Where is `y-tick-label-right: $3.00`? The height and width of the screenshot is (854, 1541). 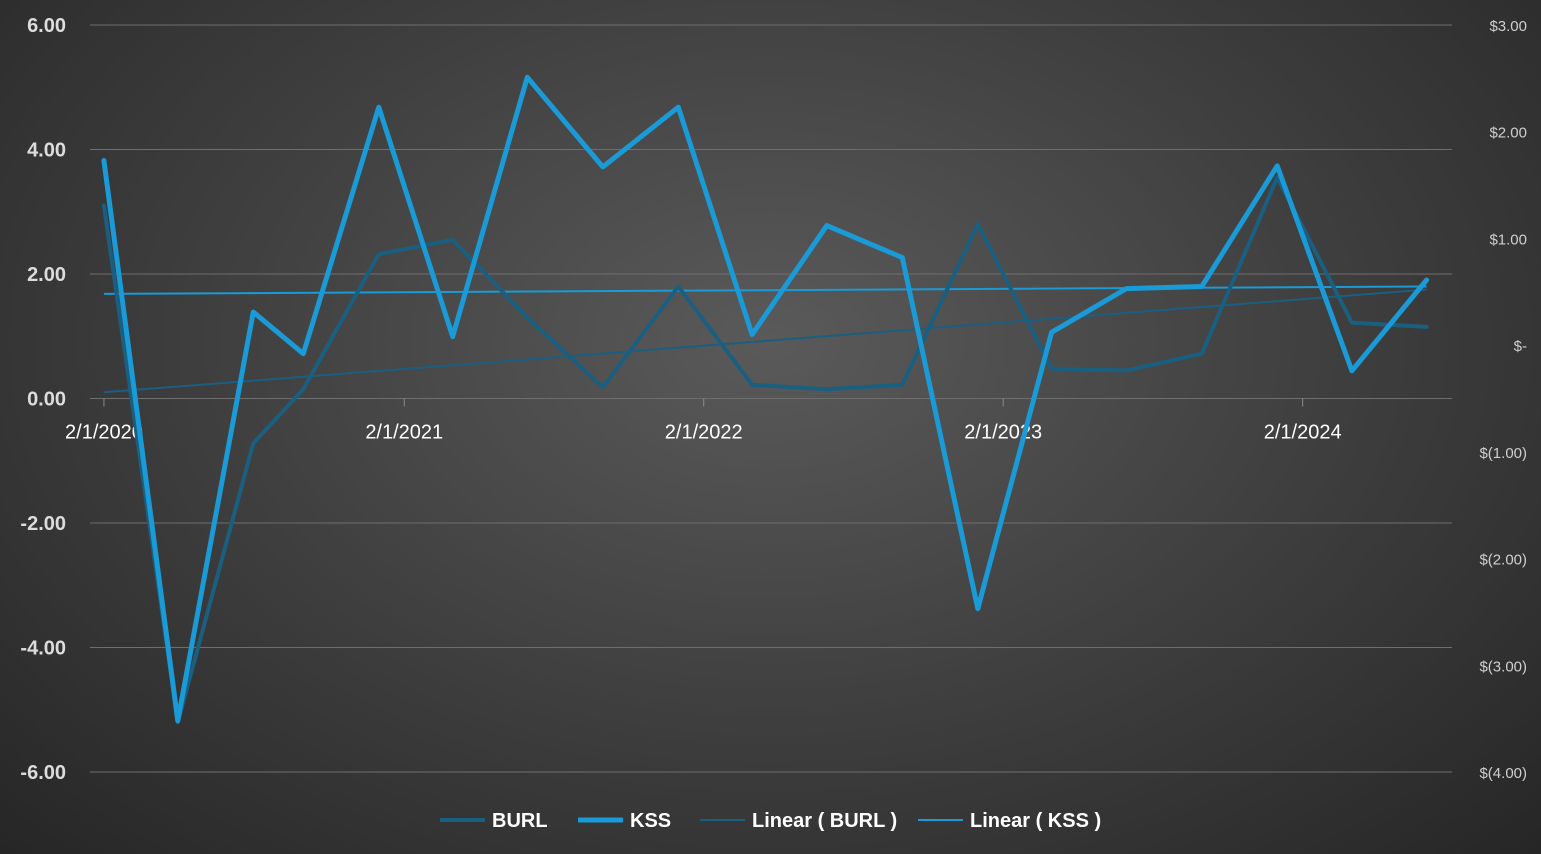 y-tick-label-right: $3.00 is located at coordinates (1508, 26).